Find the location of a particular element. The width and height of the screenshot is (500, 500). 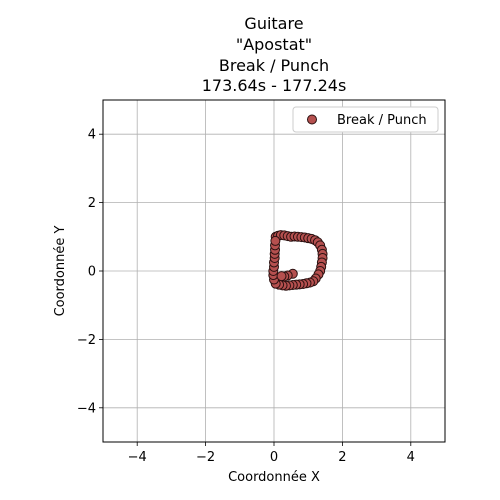

legend-label: Break / Punch is located at coordinates (382, 120).